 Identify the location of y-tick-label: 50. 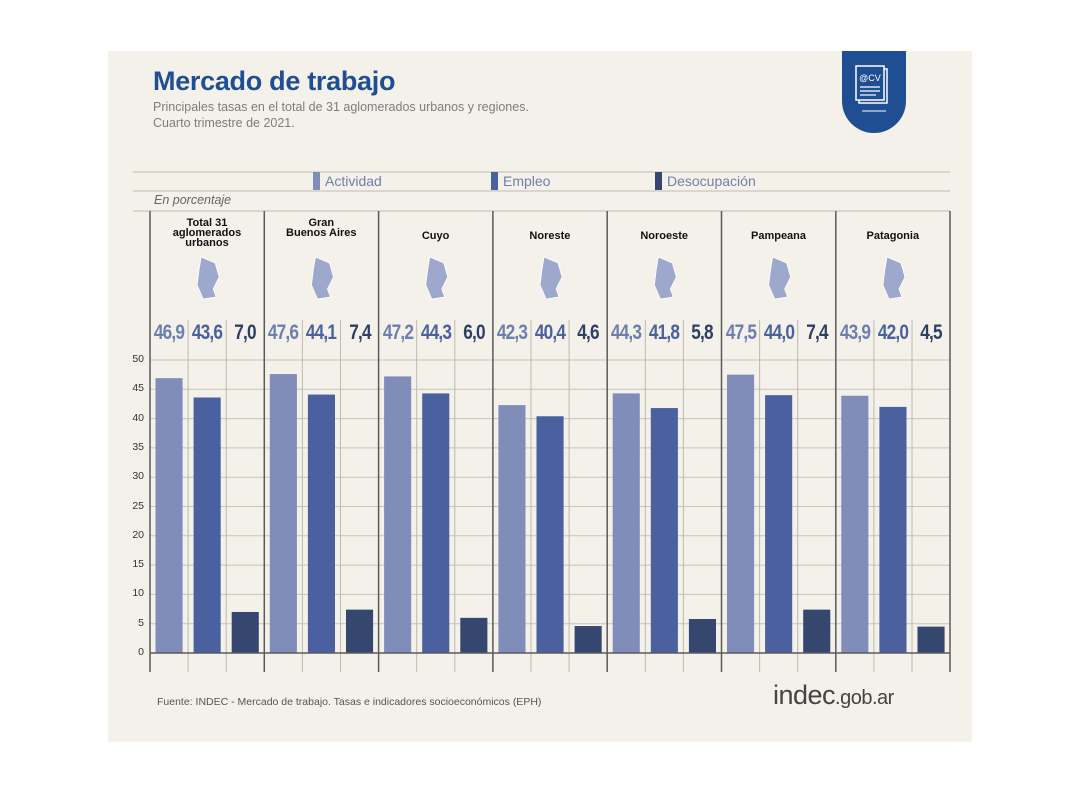
(138, 359).